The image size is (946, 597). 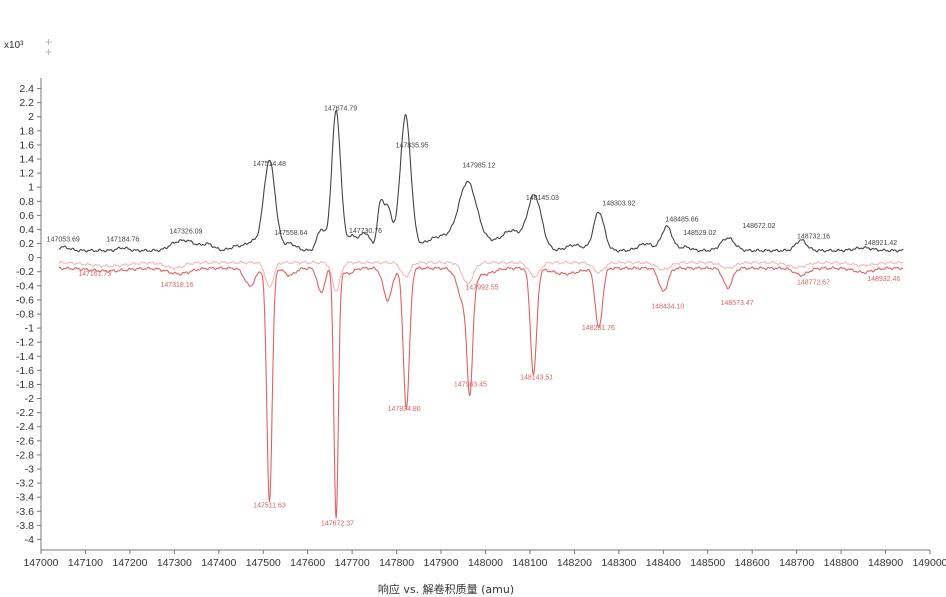 What do you see at coordinates (707, 563) in the screenshot?
I see `x-tick-label: 148500` at bounding box center [707, 563].